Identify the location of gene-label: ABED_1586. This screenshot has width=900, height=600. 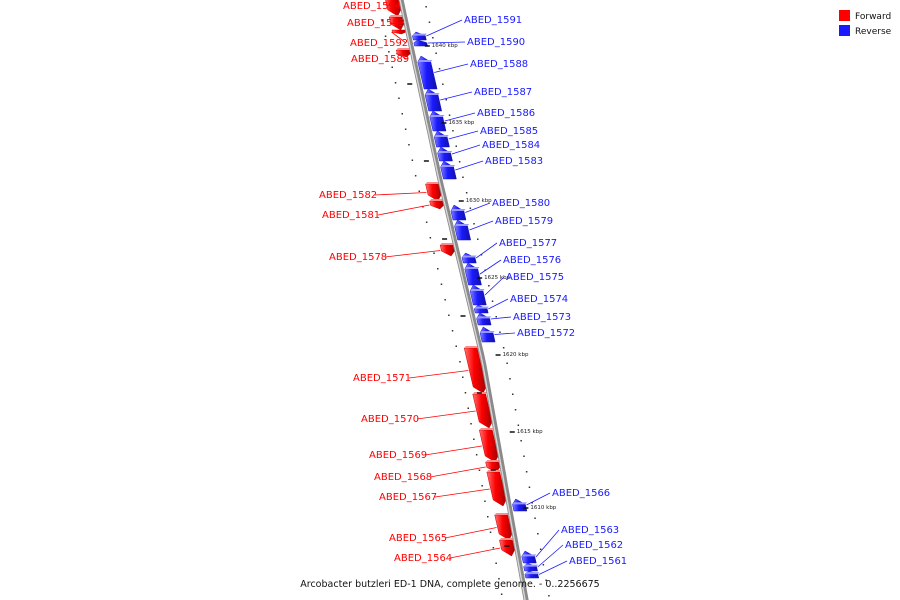
(506, 113).